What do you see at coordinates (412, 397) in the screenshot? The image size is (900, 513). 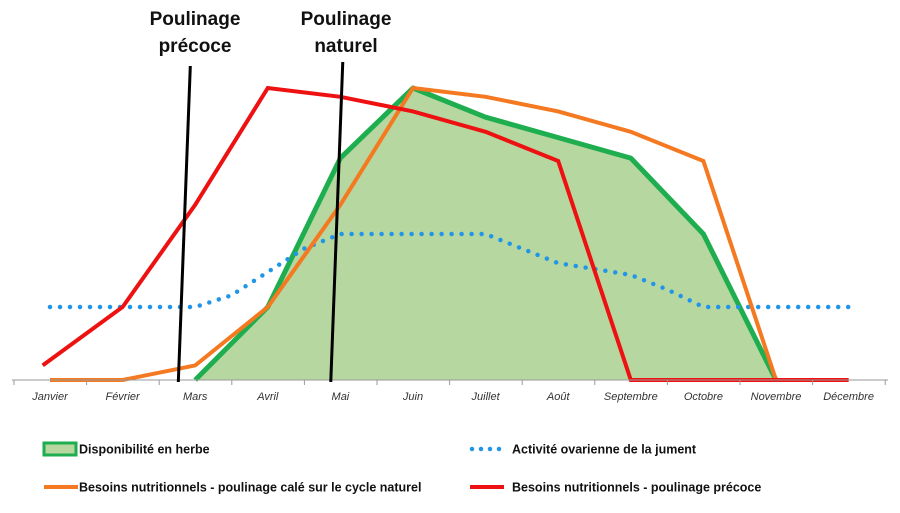 I see `x-tick-label: Juin` at bounding box center [412, 397].